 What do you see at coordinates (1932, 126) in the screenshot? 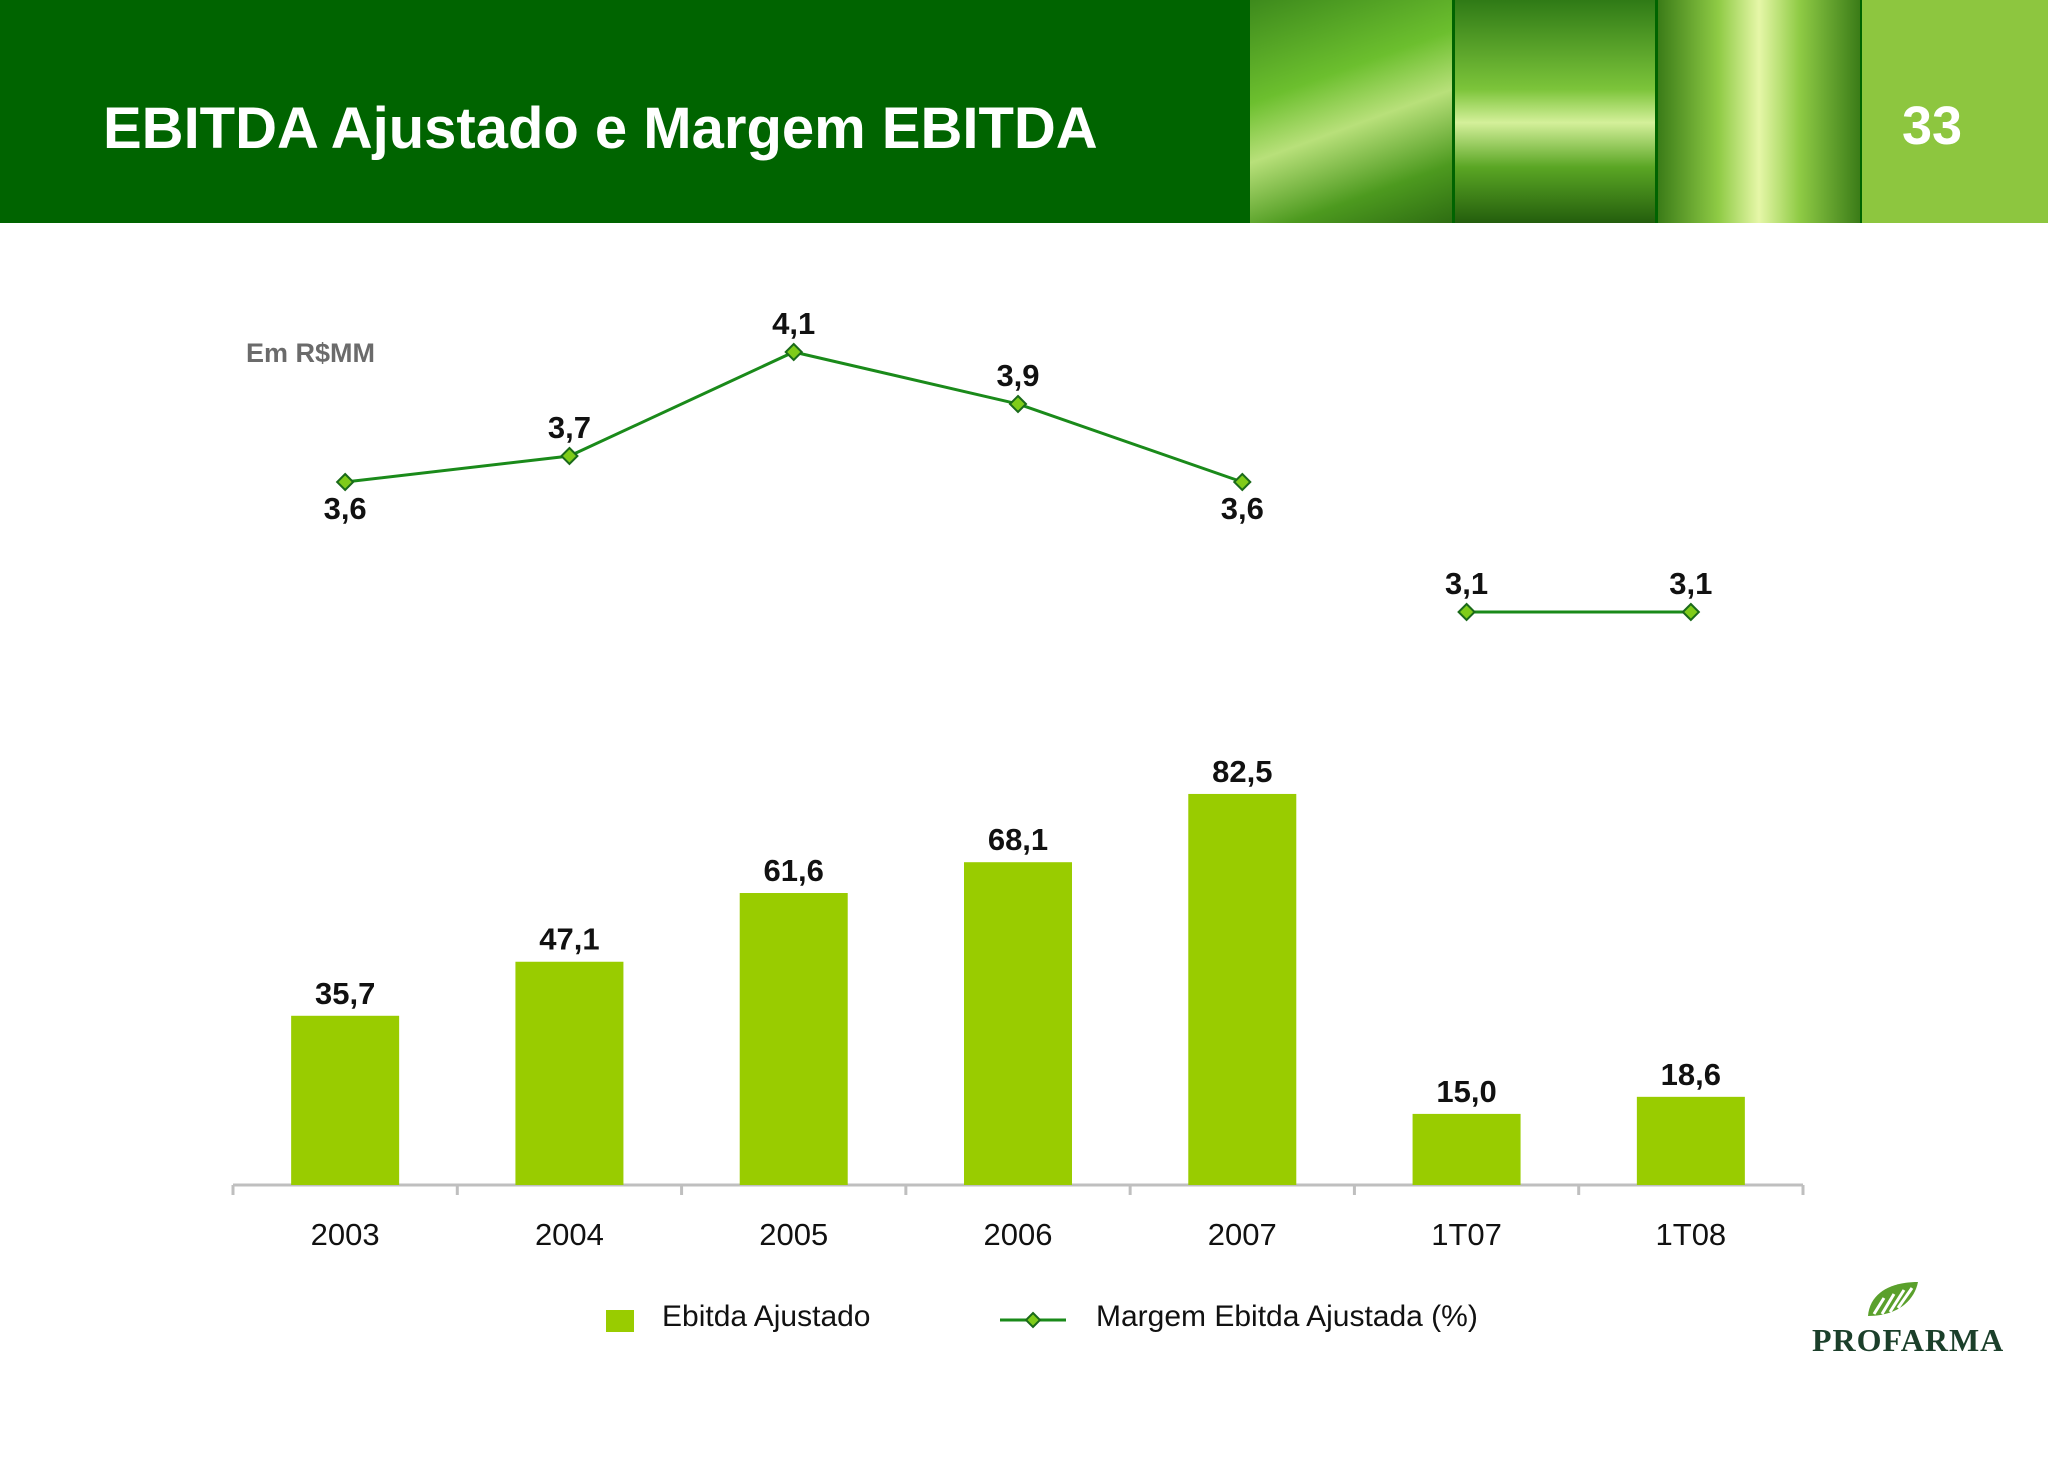
I see `page-number: 33` at bounding box center [1932, 126].